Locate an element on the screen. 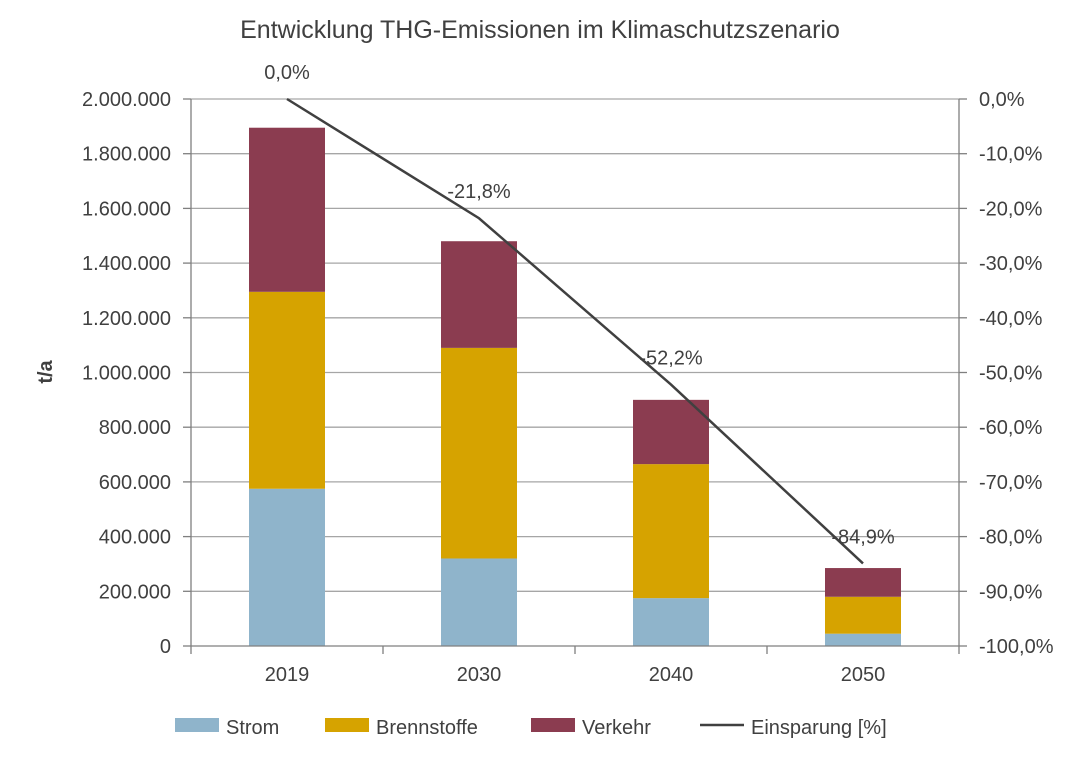  y-tick-label: 2.000.000 is located at coordinates (126, 100).